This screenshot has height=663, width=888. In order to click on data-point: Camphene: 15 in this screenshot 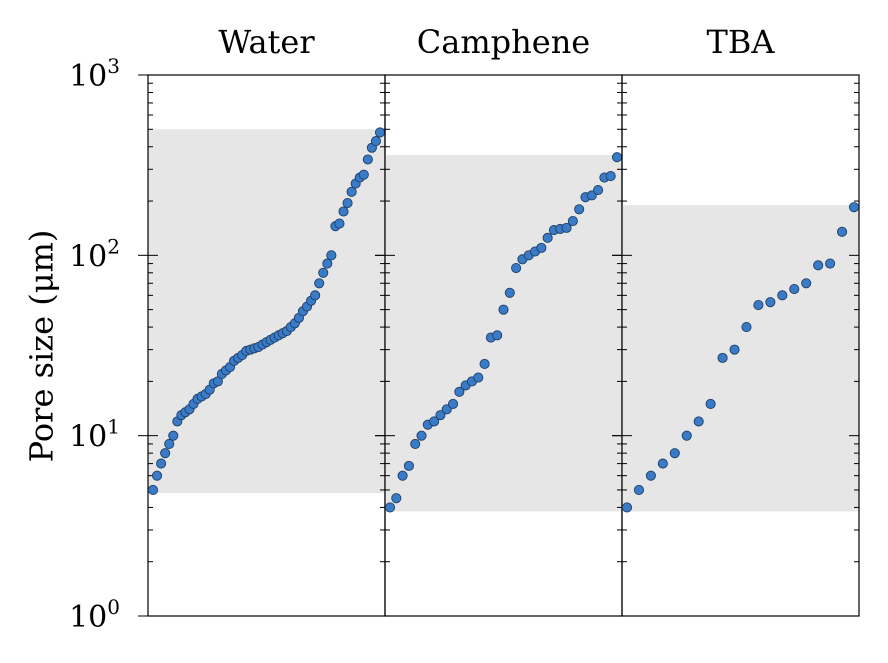, I will do `click(453, 403)`.